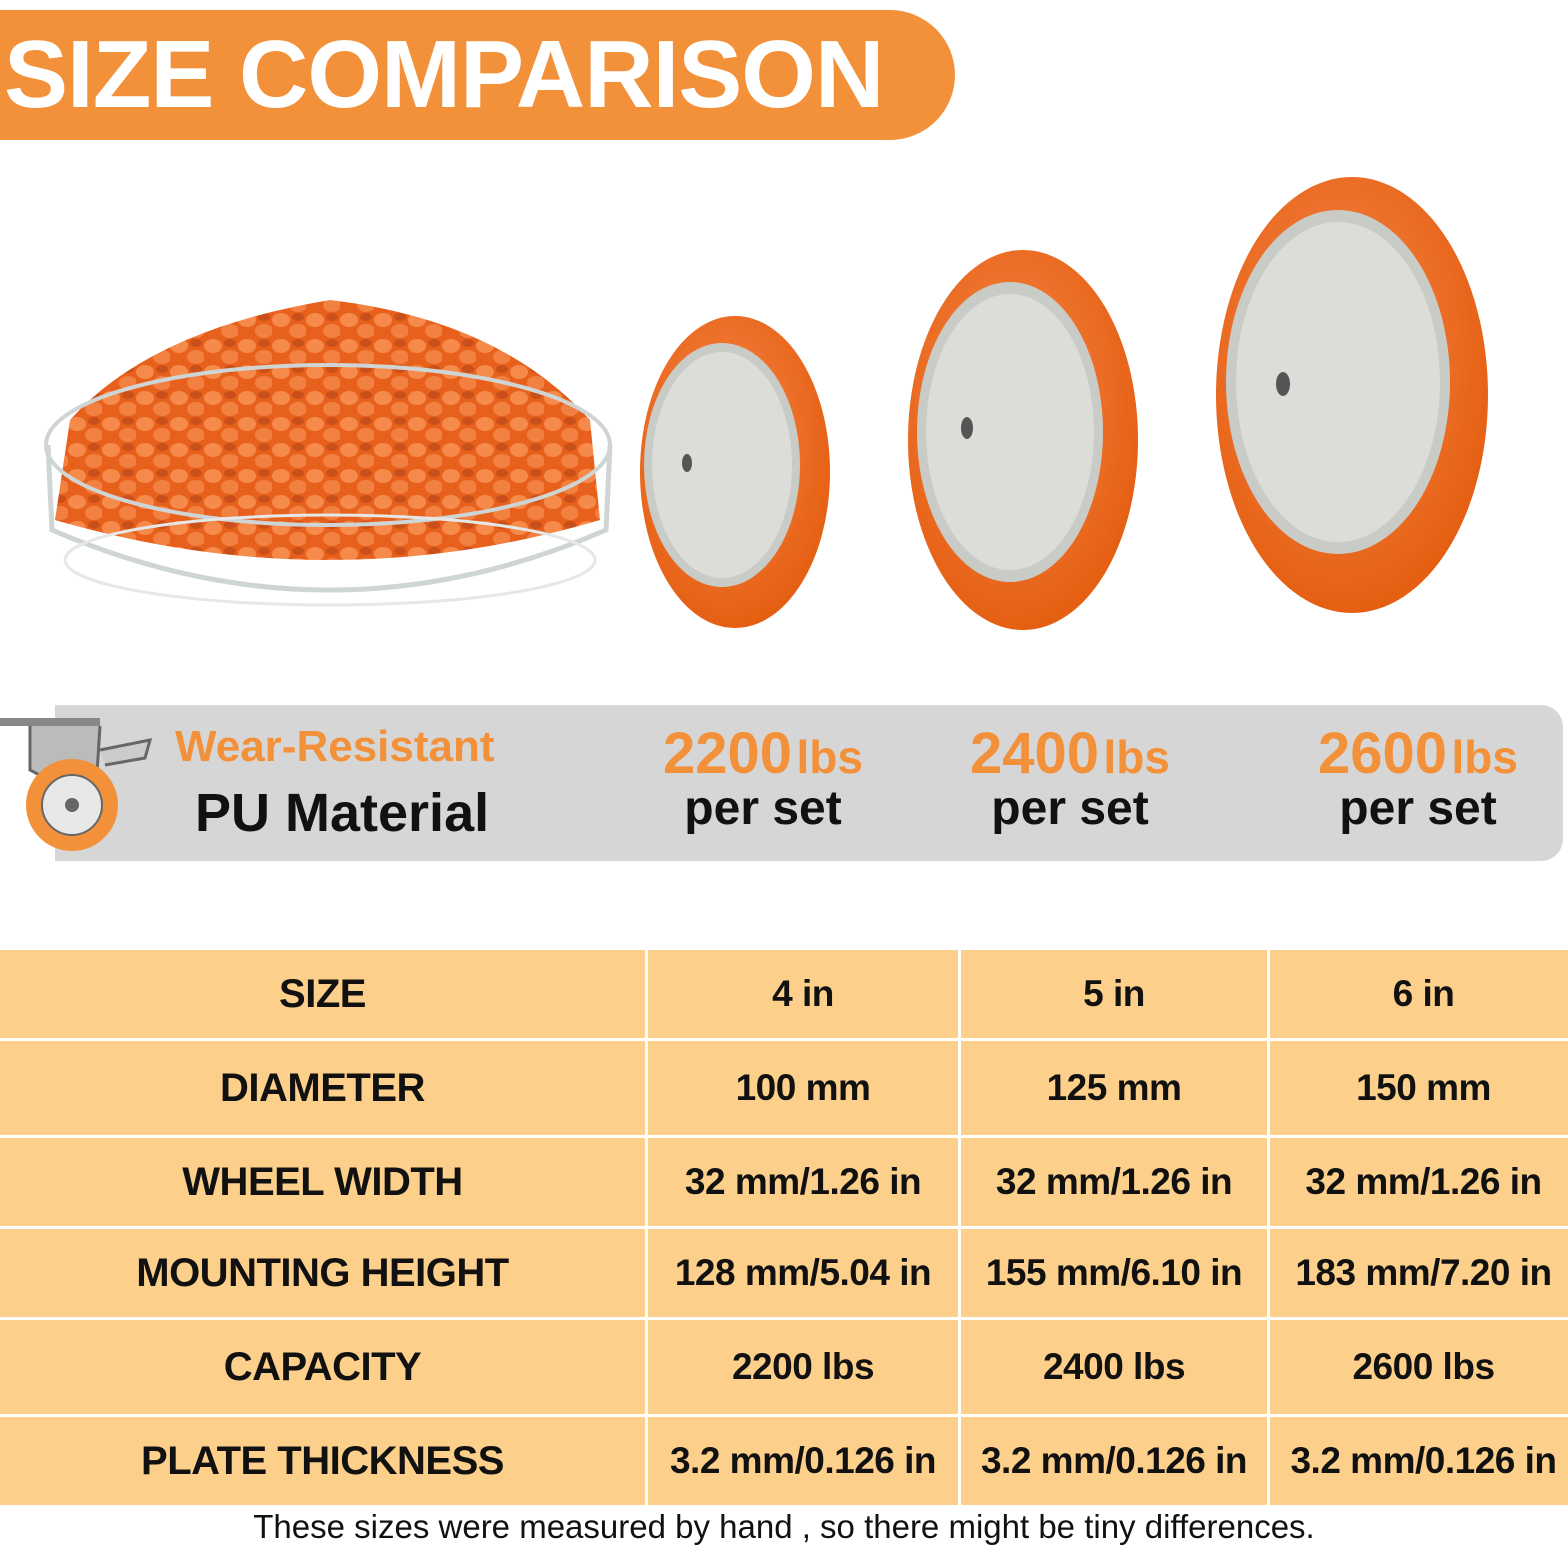 This screenshot has width=1568, height=1568. What do you see at coordinates (1419, 1273) in the screenshot?
I see `table-cell: 183 mm/7.20 in` at bounding box center [1419, 1273].